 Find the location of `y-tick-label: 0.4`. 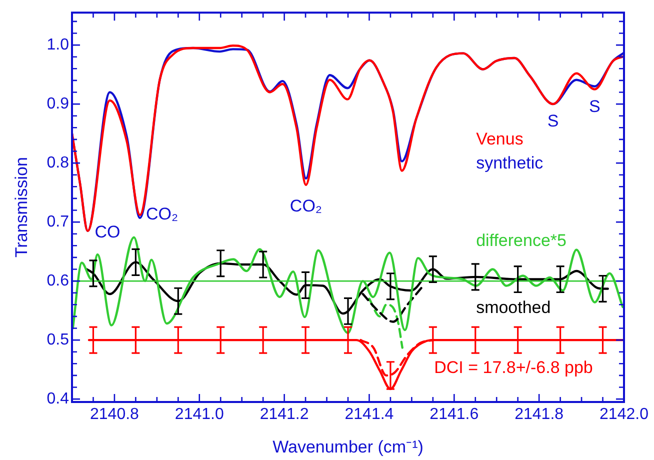

y-tick-label: 0.4 is located at coordinates (58, 399).